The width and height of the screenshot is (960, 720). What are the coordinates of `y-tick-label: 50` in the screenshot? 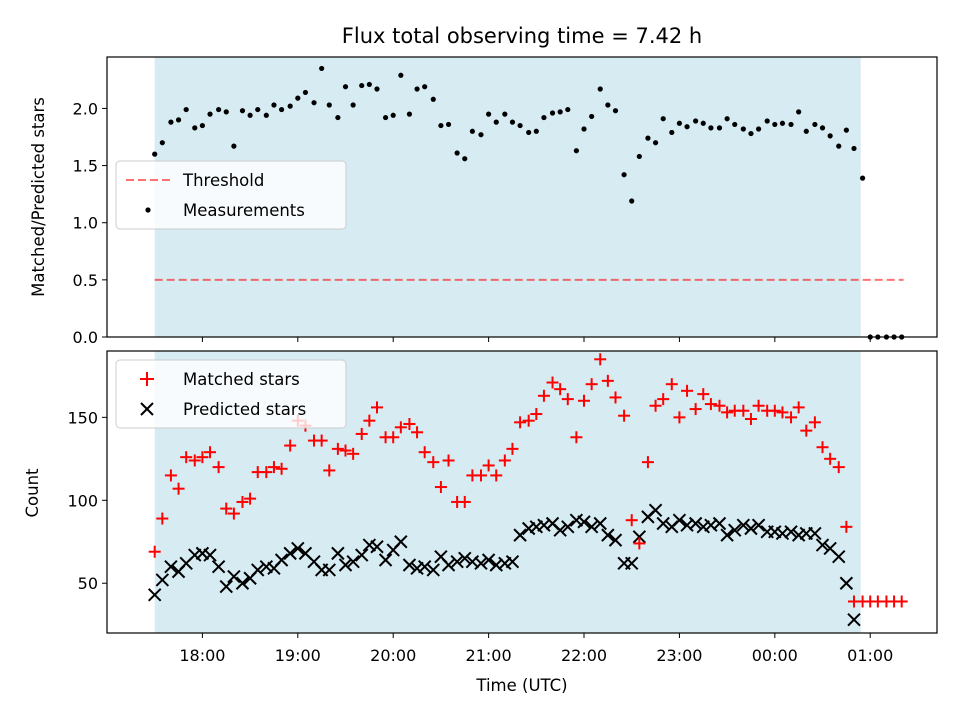 It's located at (88, 583).